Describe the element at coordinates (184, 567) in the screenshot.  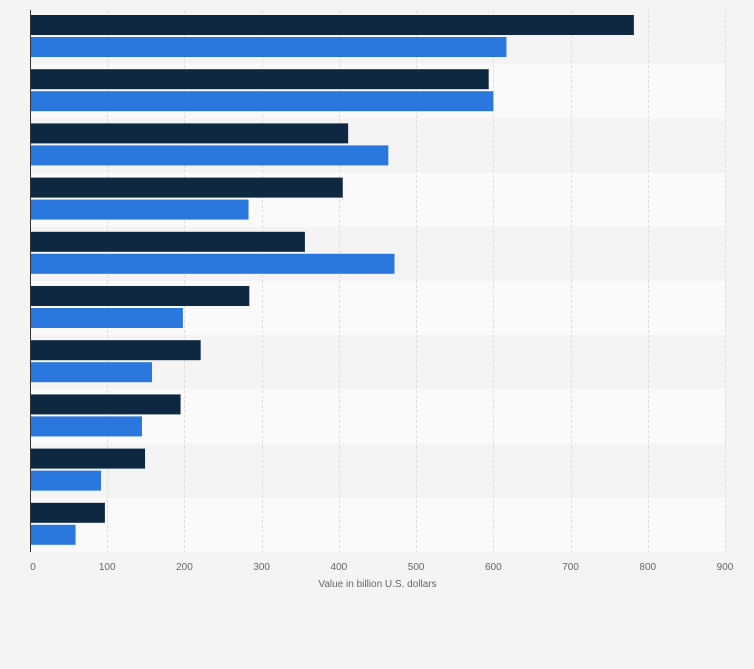
I see `x-tick-label: 200` at that location.